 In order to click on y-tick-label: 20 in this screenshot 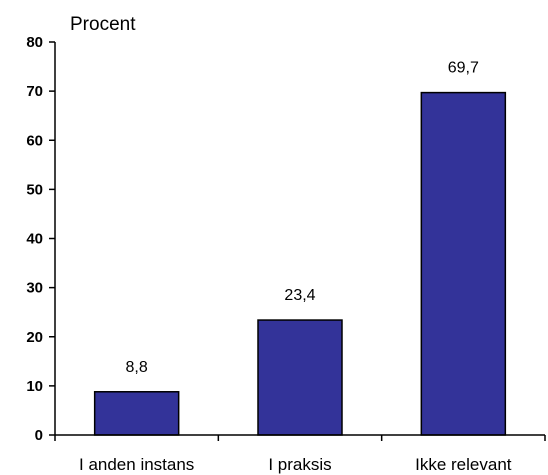, I will do `click(34, 337)`.